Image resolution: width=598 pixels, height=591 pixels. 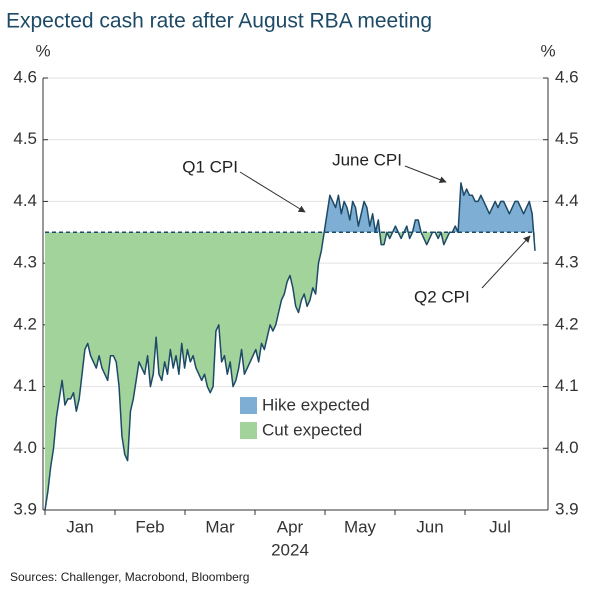 What do you see at coordinates (25, 447) in the screenshot?
I see `y-tick-label: 4.0` at bounding box center [25, 447].